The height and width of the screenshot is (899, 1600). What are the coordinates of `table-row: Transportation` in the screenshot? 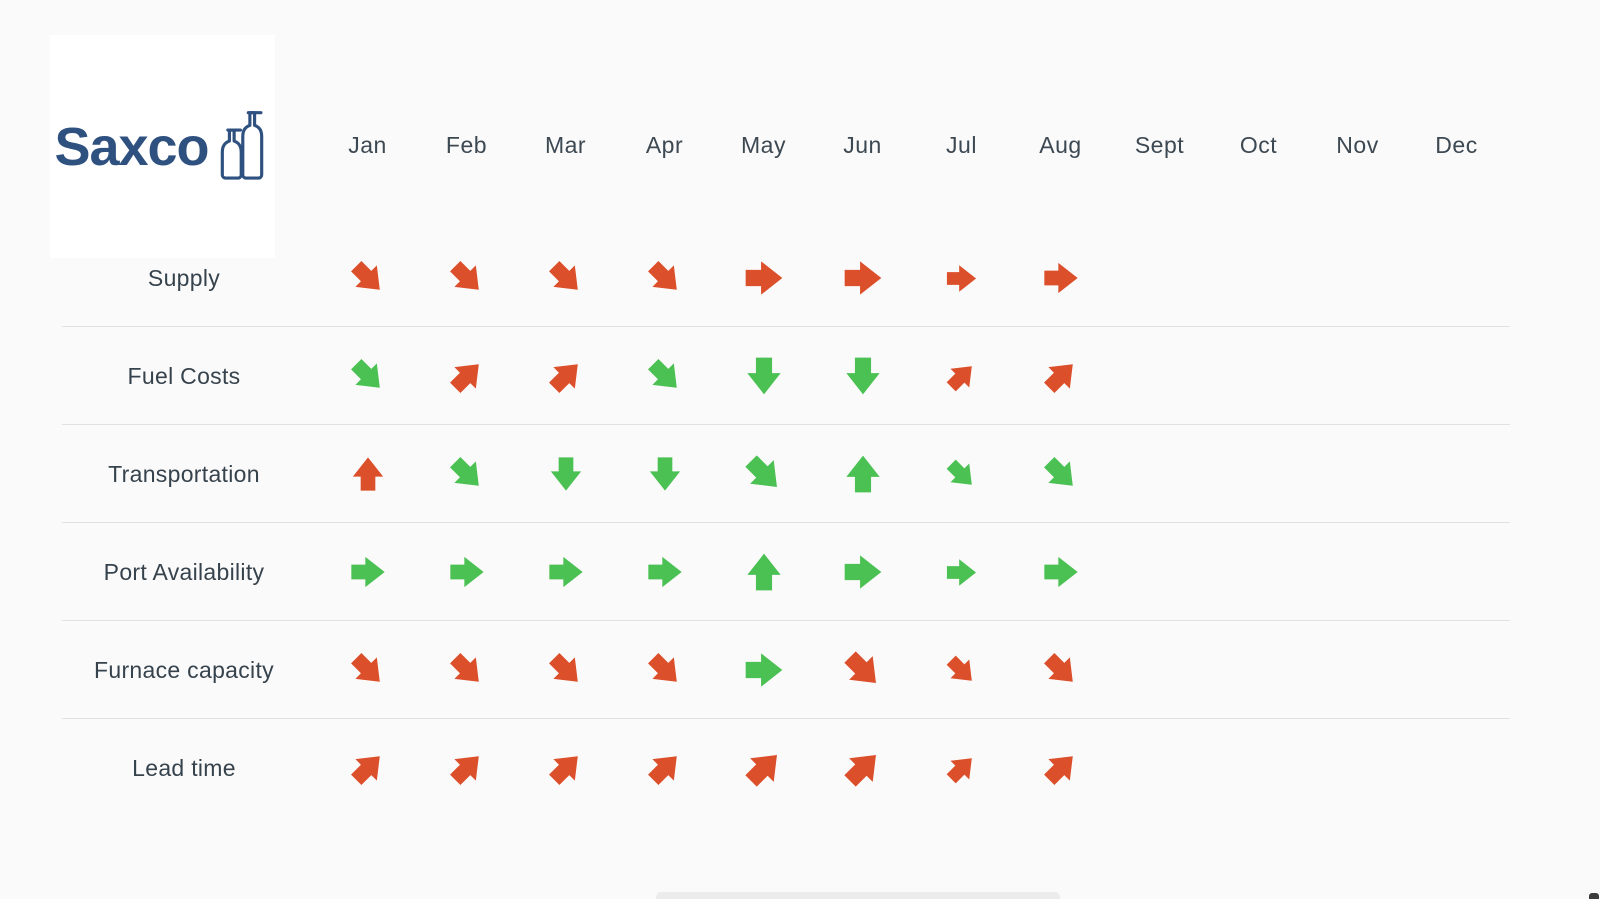 It's located at (780, 474).